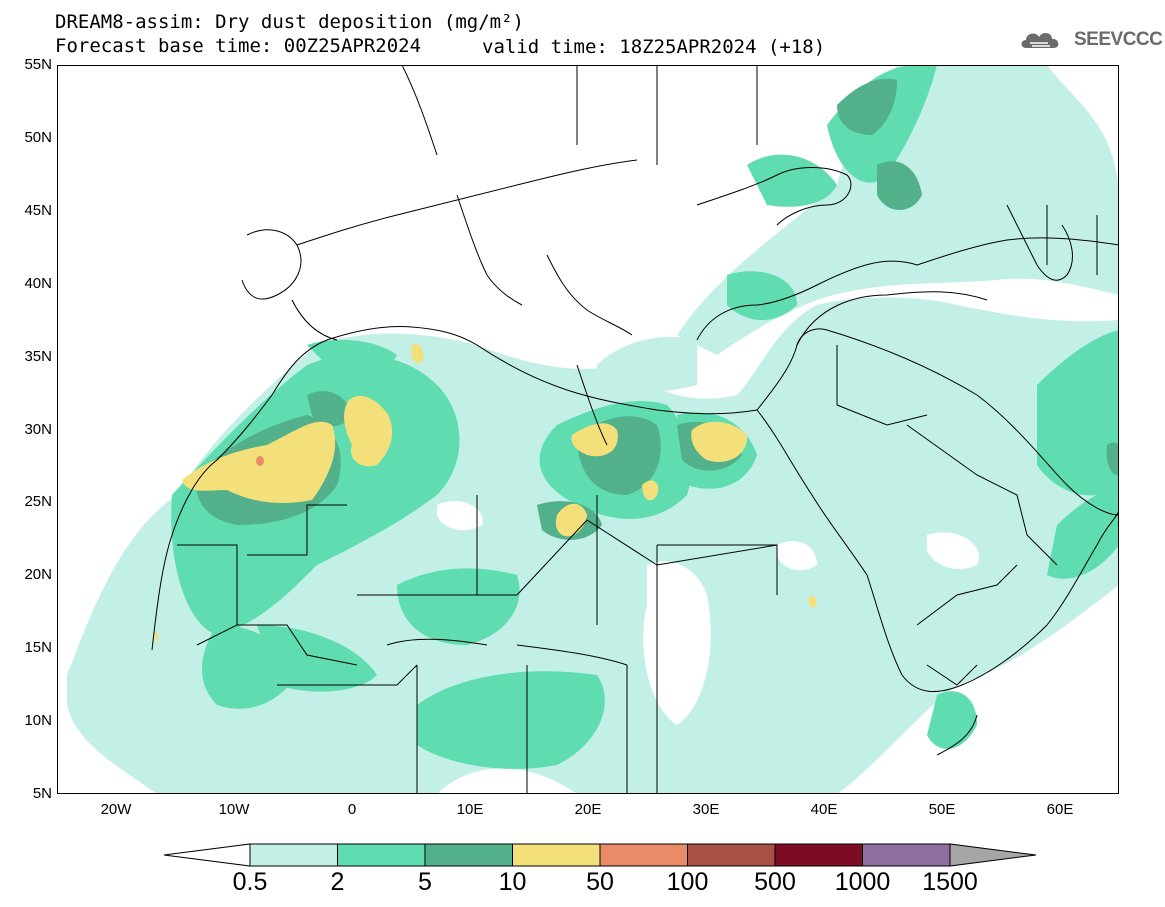 The image size is (1165, 907). Describe the element at coordinates (942, 809) in the screenshot. I see `lon-tick-label: 50E` at that location.